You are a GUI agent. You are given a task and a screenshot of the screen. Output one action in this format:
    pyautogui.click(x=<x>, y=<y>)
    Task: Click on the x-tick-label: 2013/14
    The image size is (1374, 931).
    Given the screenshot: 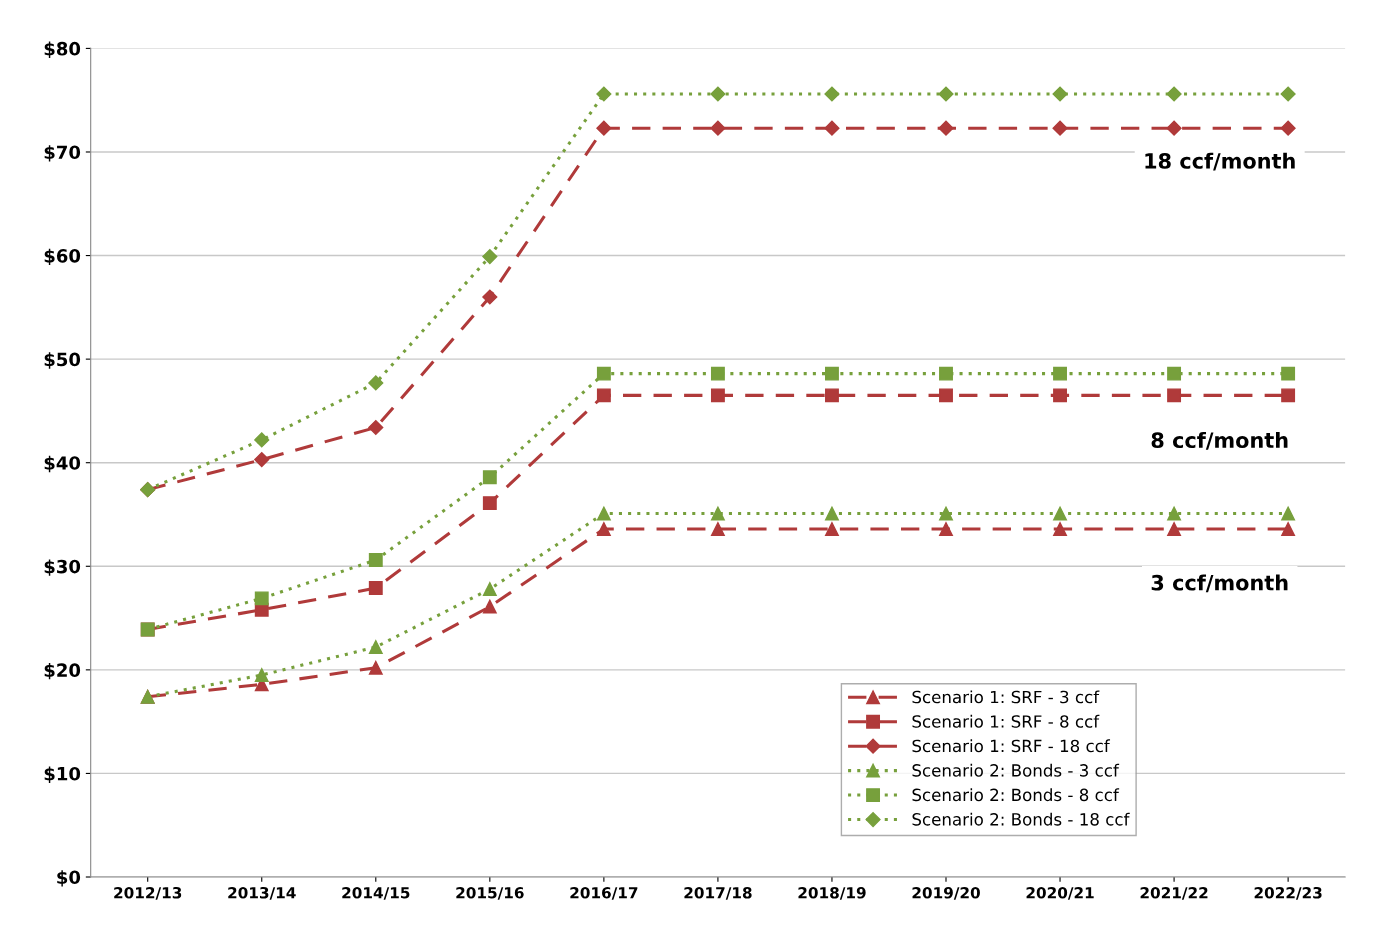 What is the action you would take?
    pyautogui.click(x=262, y=893)
    